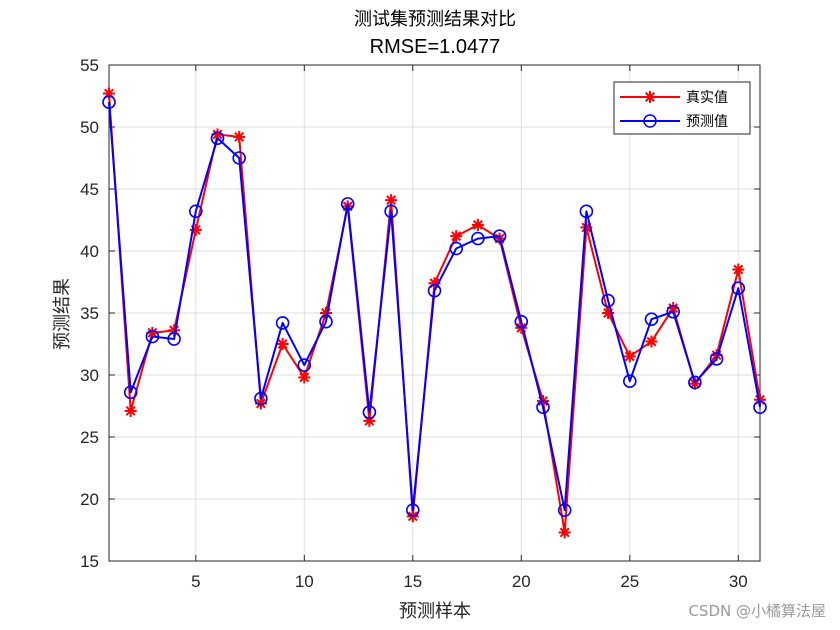  Describe the element at coordinates (629, 581) in the screenshot. I see `x-tick-label: 25` at that location.